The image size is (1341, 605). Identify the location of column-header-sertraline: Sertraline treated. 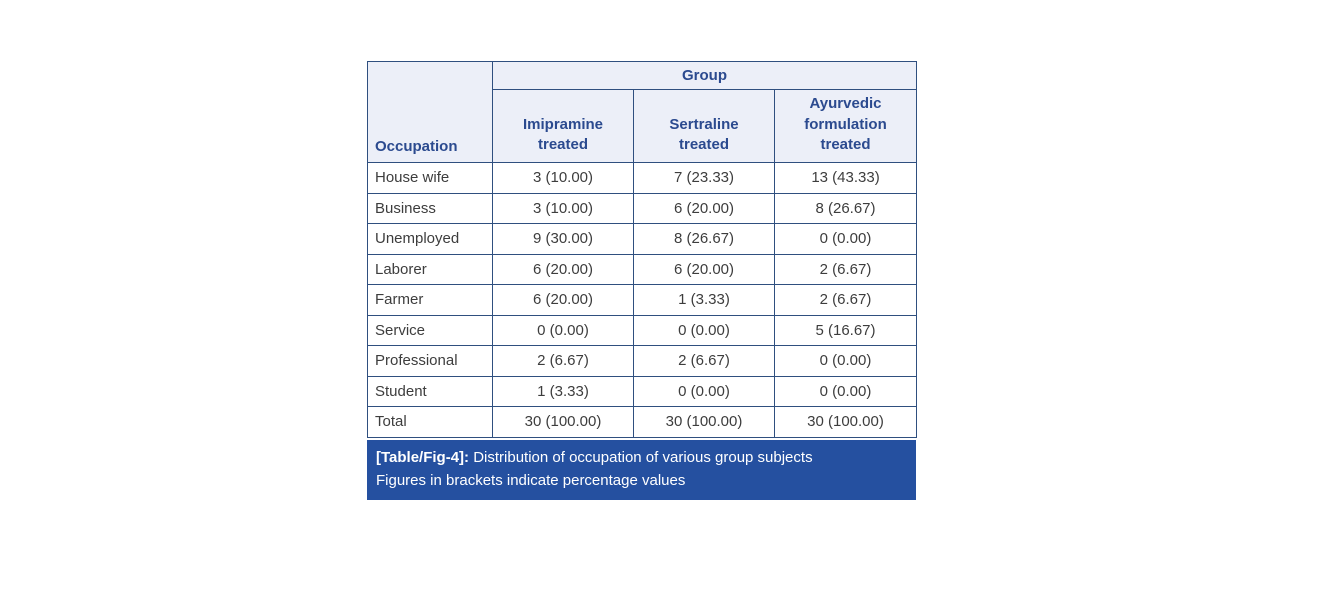
(704, 126).